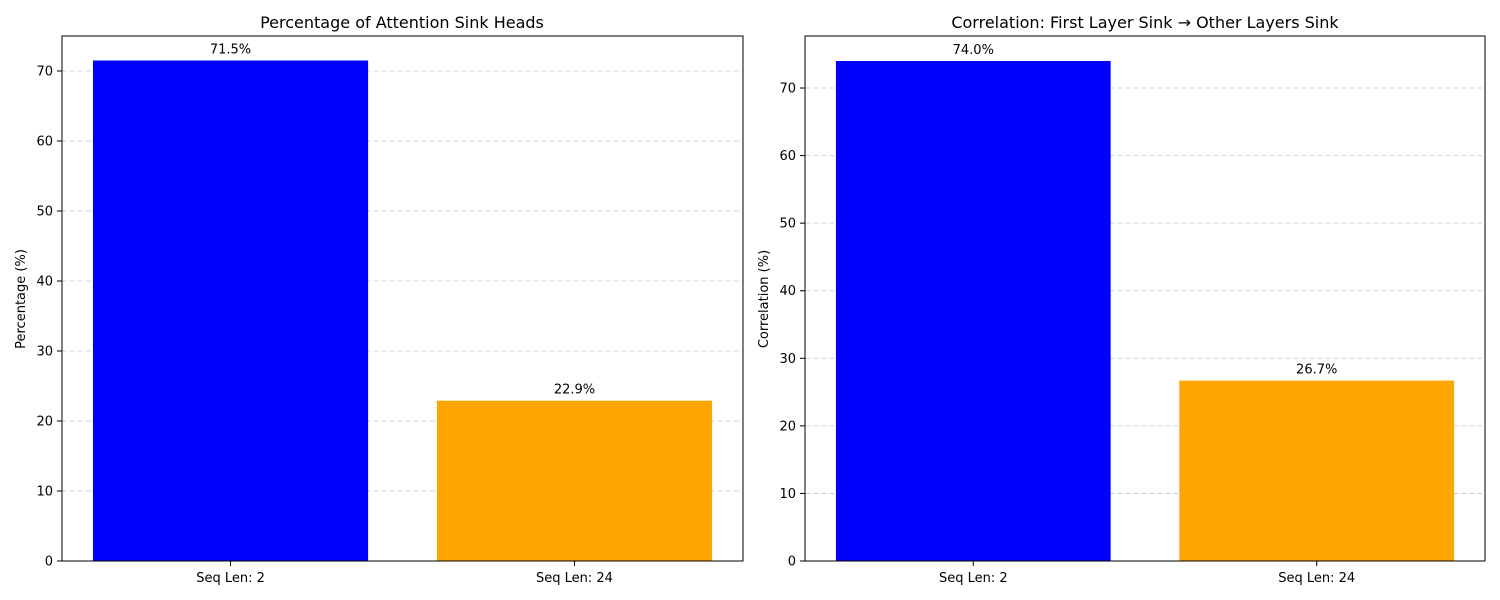 This screenshot has width=1500, height=600. Describe the element at coordinates (787, 291) in the screenshot. I see `right-ytick-label-40: 40` at that location.